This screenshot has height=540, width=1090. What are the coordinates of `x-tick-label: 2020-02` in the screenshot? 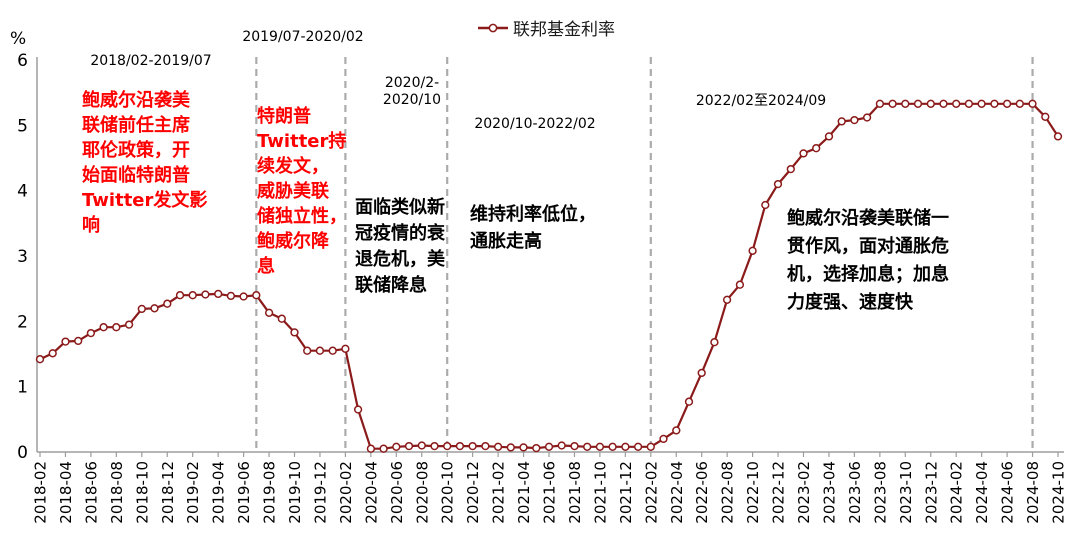 It's located at (346, 492).